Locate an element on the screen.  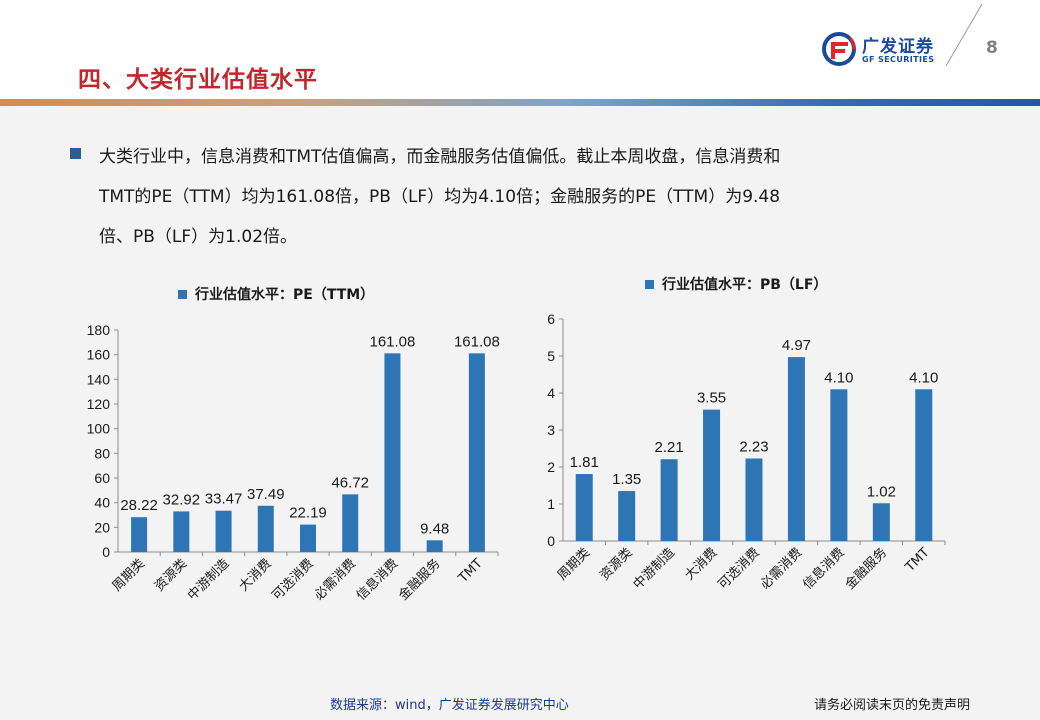
data-label: 28.22 is located at coordinates (139, 505).